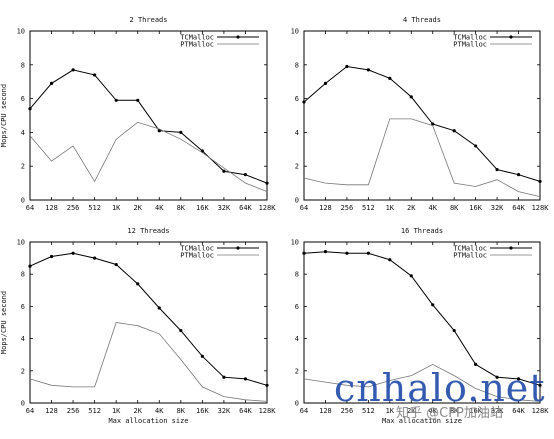 This screenshot has height=439, width=554. What do you see at coordinates (422, 20) in the screenshot?
I see `chart-title: 4 Threads` at bounding box center [422, 20].